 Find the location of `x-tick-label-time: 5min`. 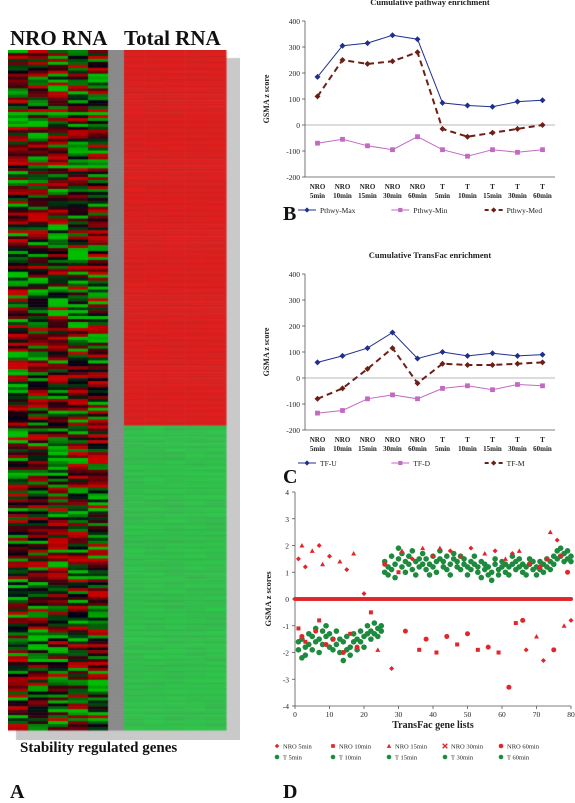

x-tick-label-time: 5min is located at coordinates (317, 196).